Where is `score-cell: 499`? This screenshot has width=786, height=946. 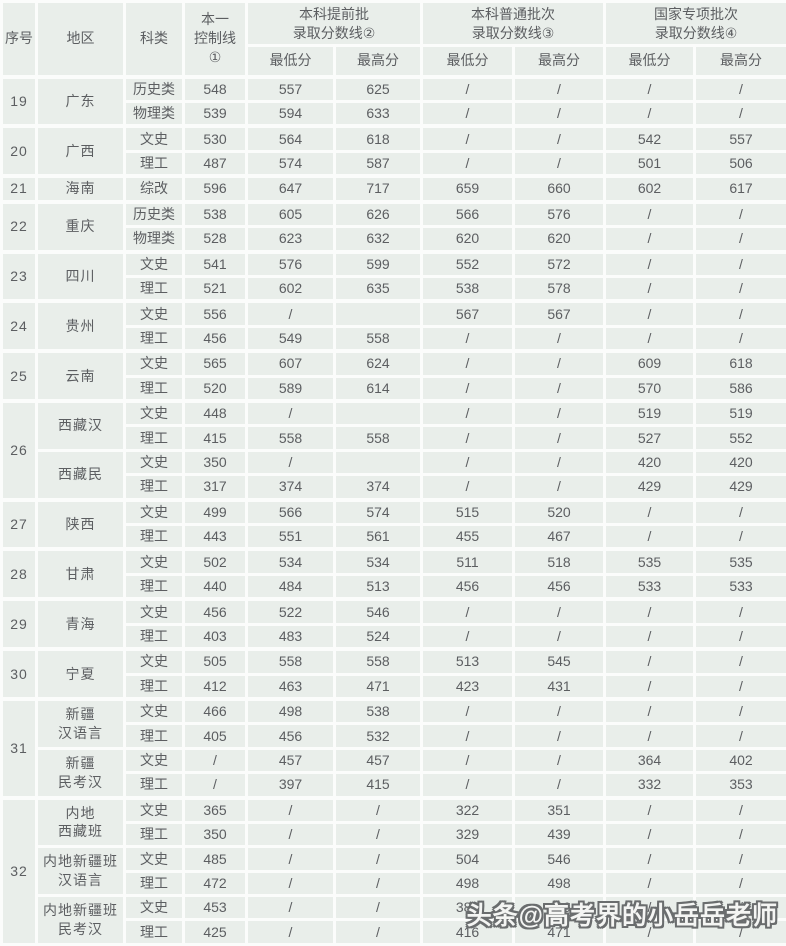
score-cell: 499 is located at coordinates (215, 512).